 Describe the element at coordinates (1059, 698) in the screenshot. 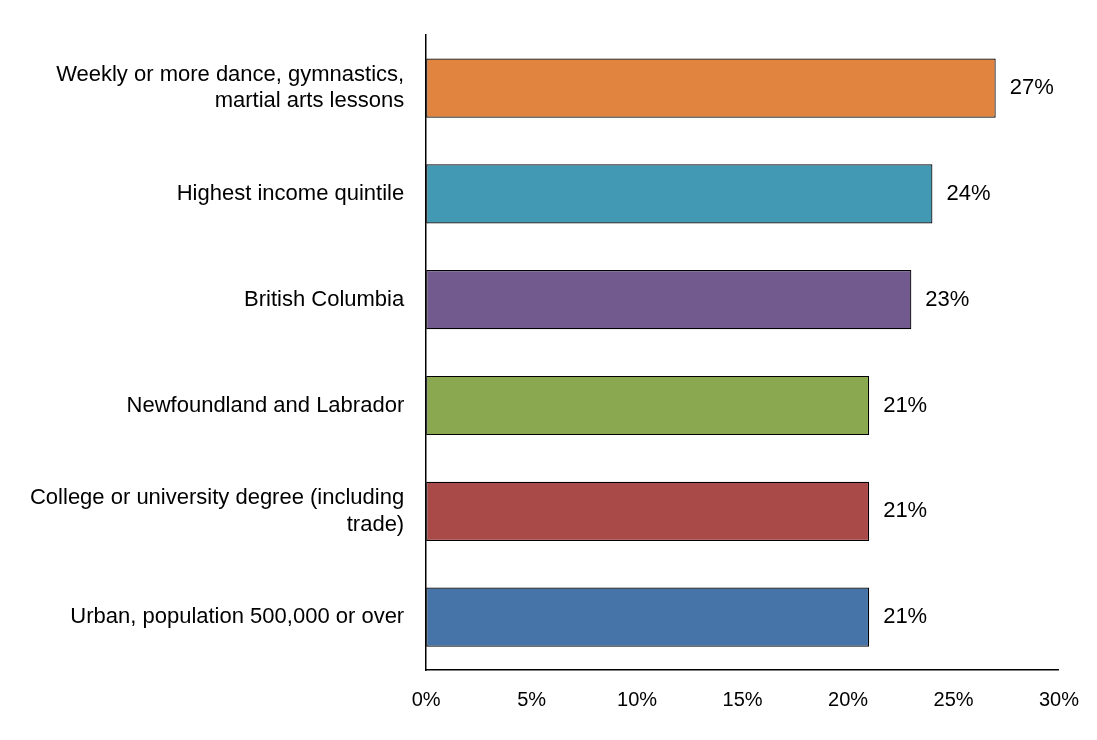

I see `x-tick-label: 30%` at that location.